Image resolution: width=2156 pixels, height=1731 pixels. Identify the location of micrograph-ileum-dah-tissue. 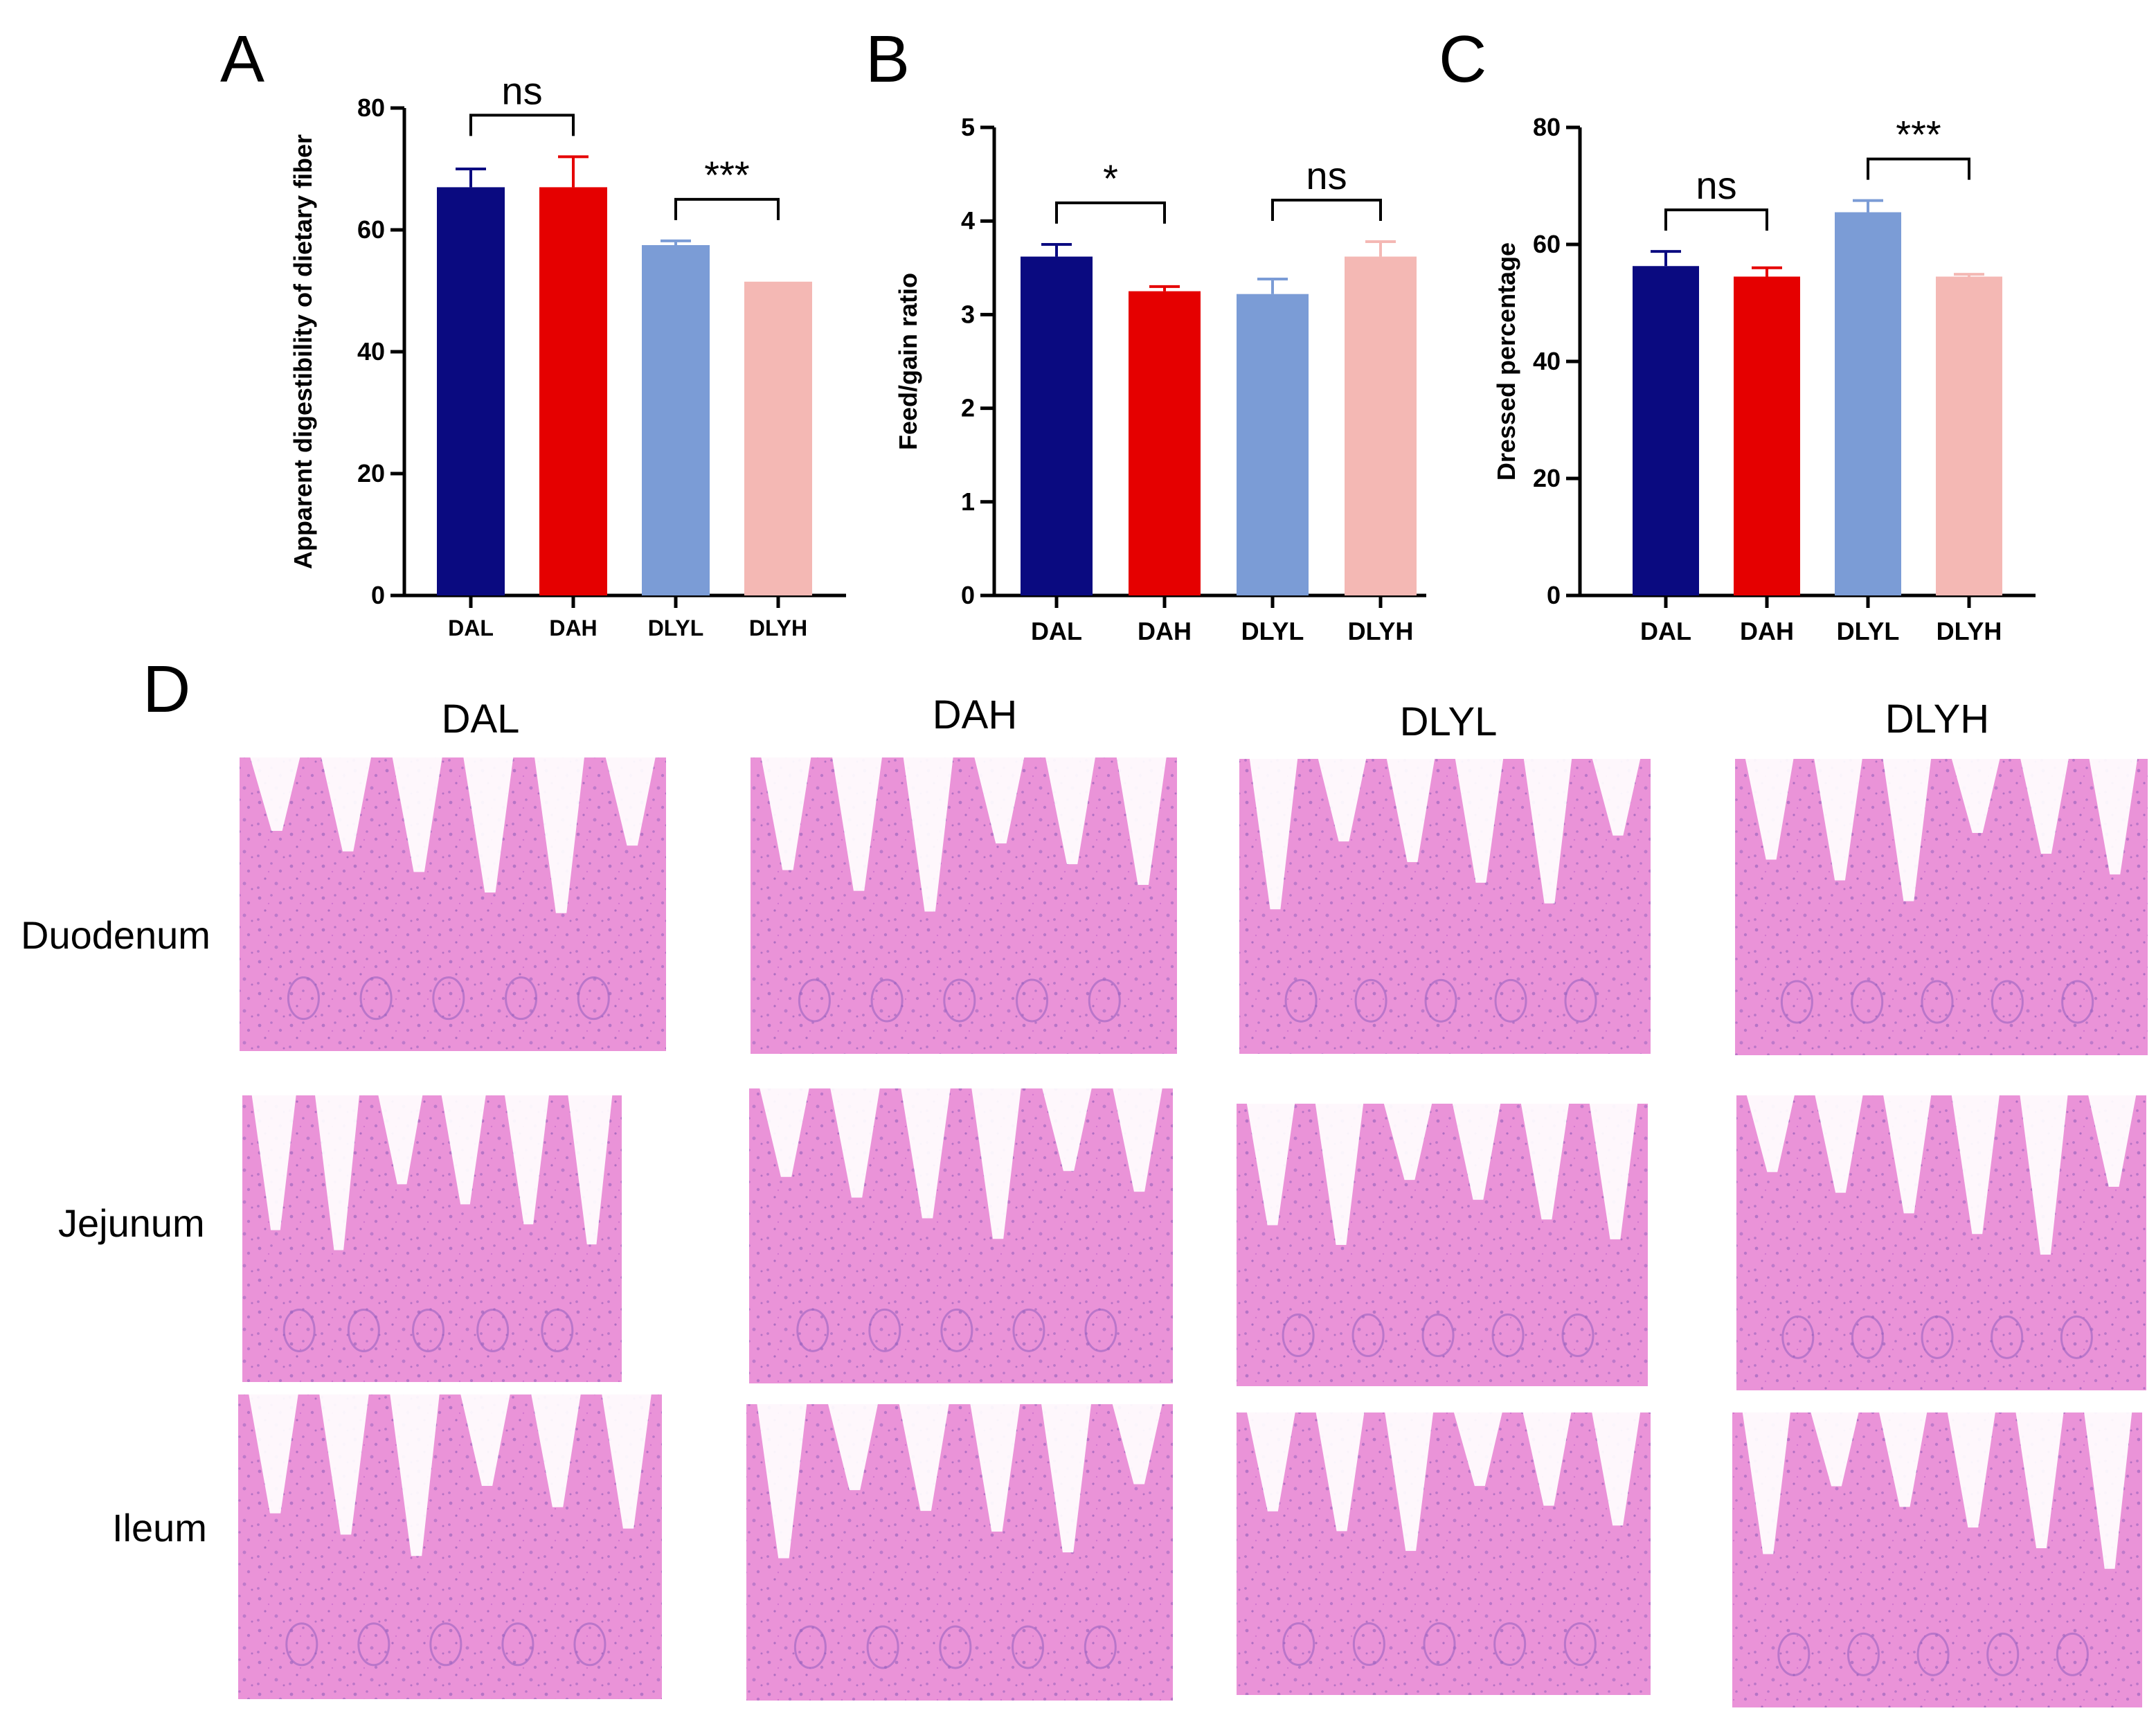
(959, 1553).